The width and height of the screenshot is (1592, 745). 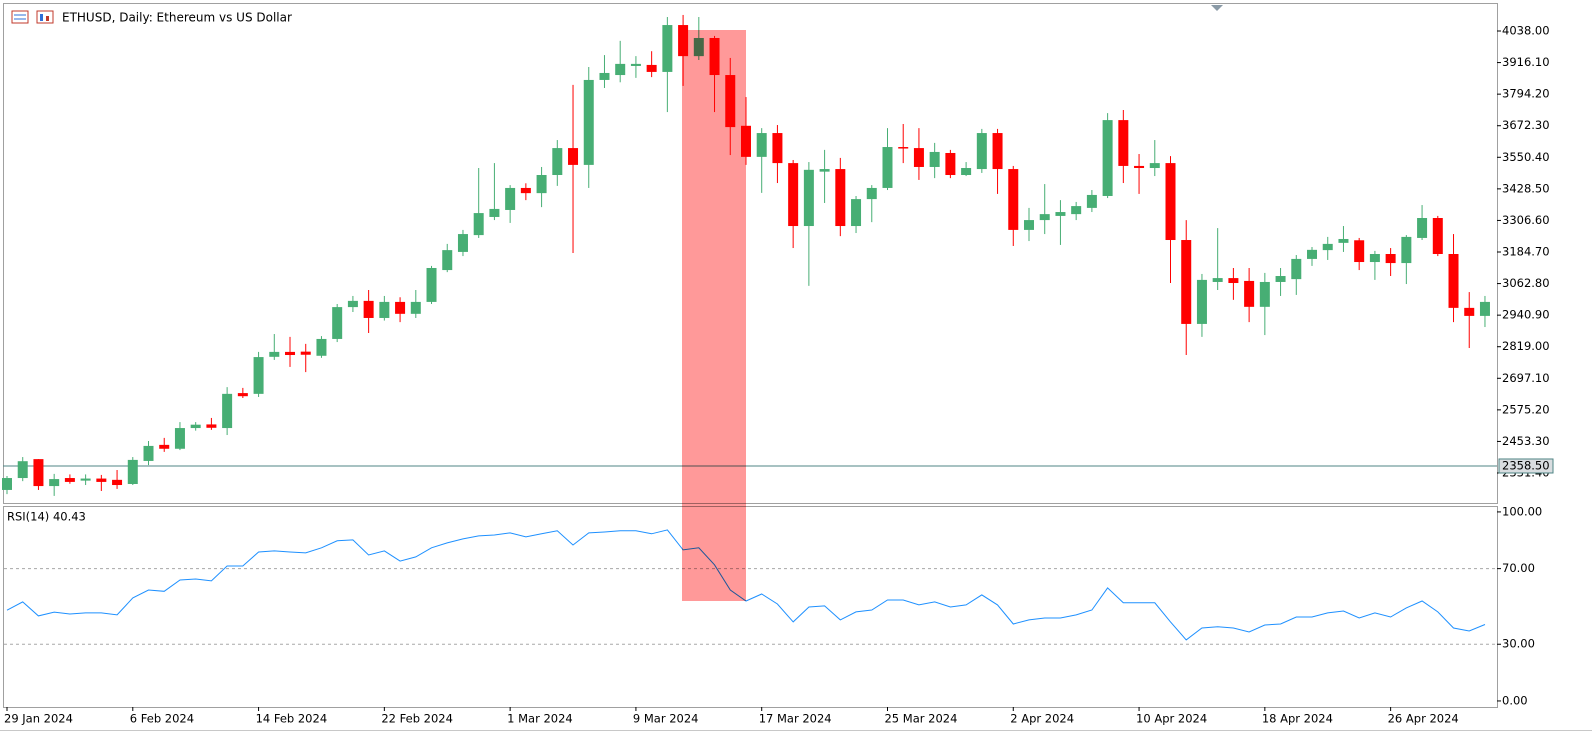 What do you see at coordinates (795, 719) in the screenshot?
I see `x-tick-label: 17 Mar 2024` at bounding box center [795, 719].